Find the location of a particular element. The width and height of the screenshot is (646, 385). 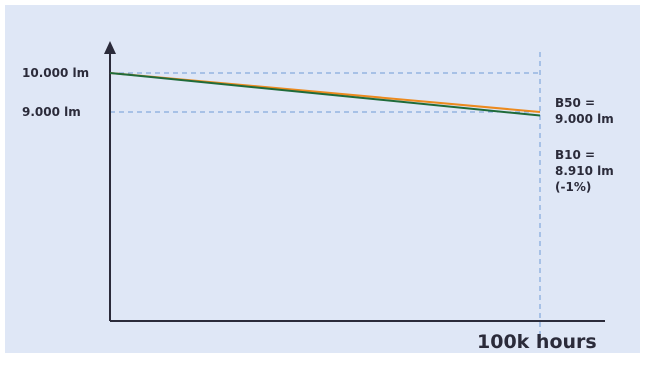

annotation-b10-line-1: 8.910 lm is located at coordinates (584, 171).